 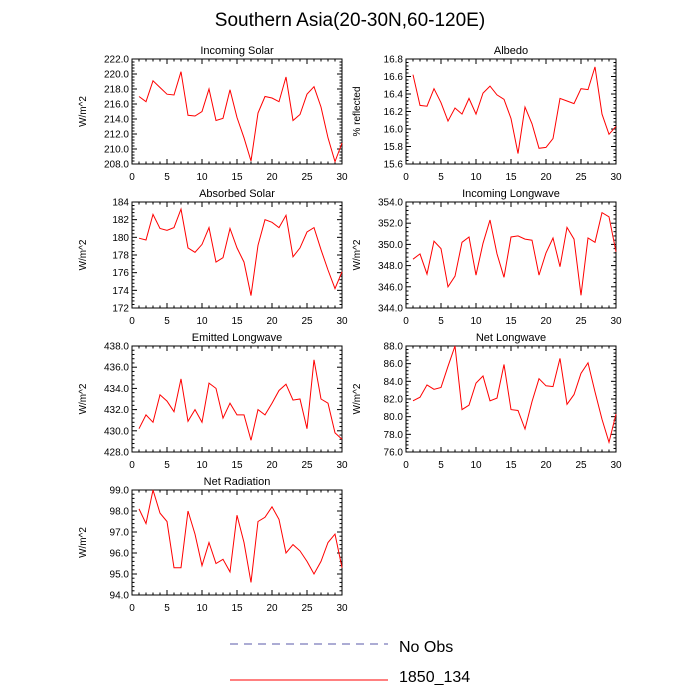 I want to click on y-tick-label: 96.0, so click(x=120, y=554).